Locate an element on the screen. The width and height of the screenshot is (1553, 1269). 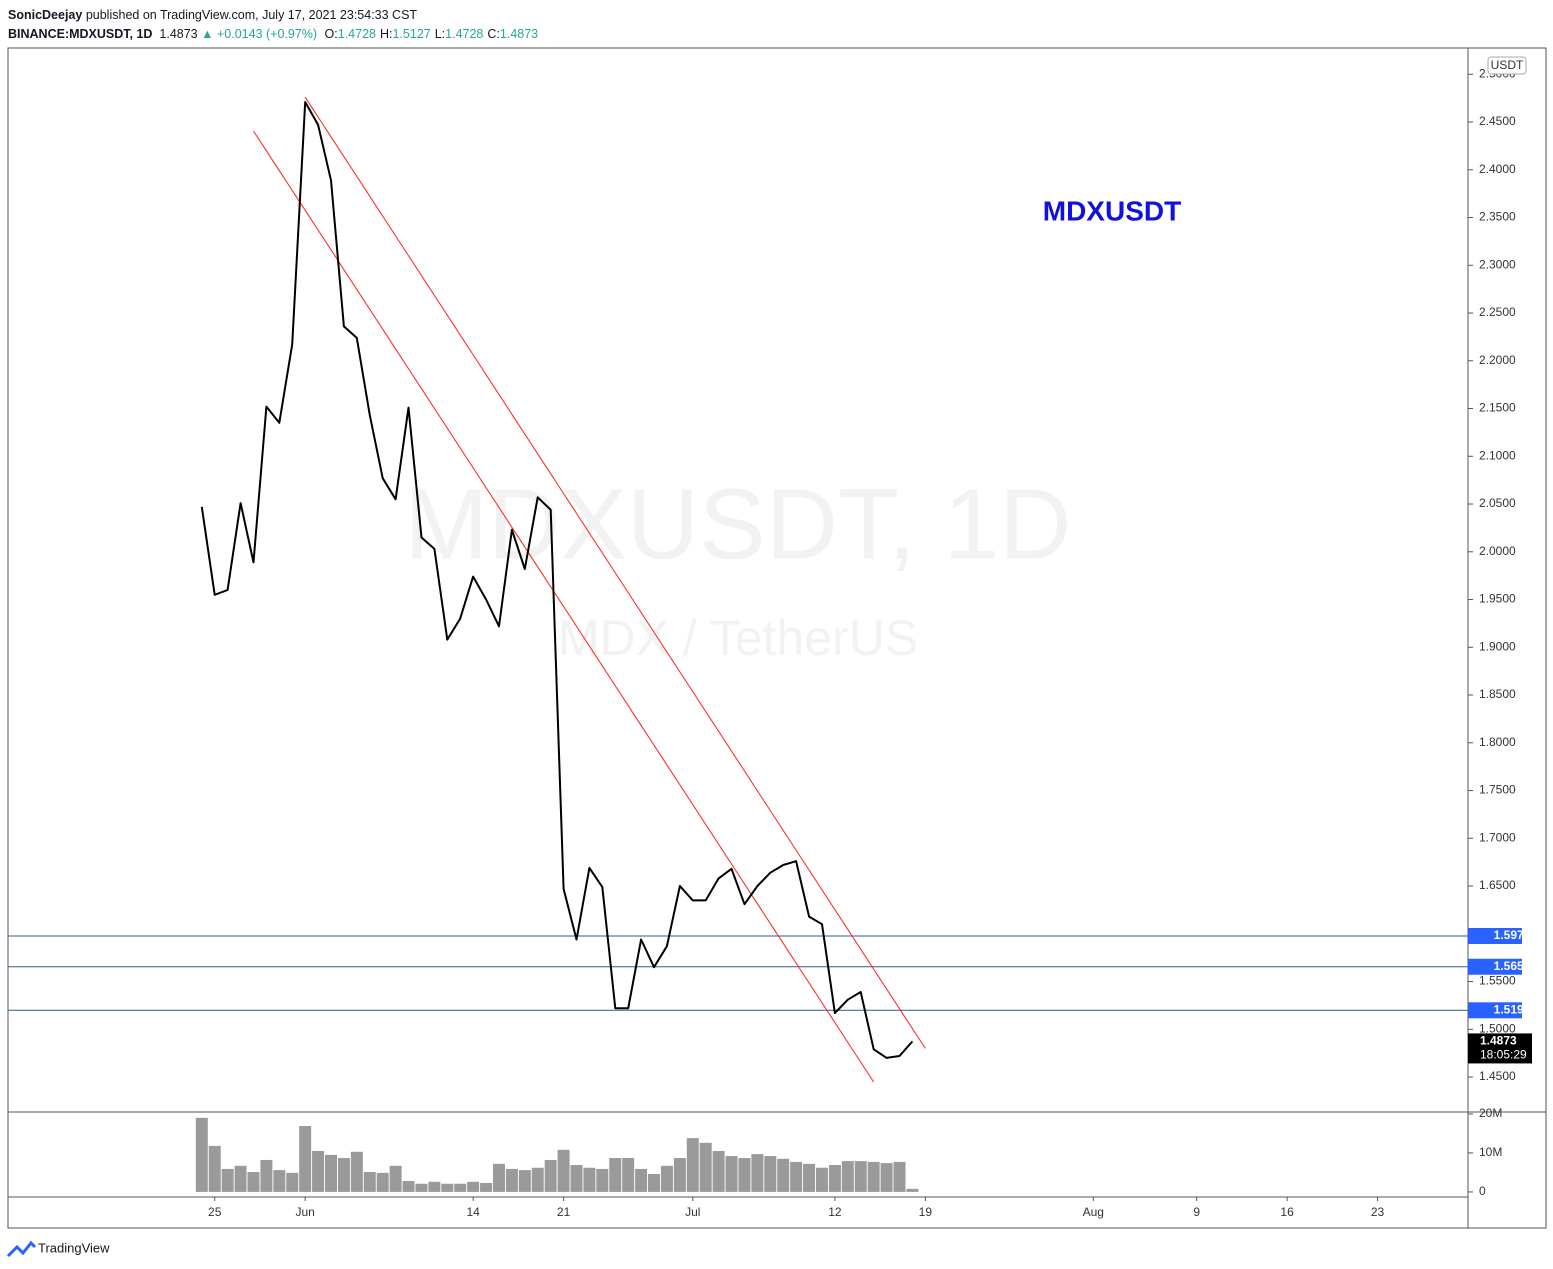
volume-tick-label: 10M is located at coordinates (1490, 1152).